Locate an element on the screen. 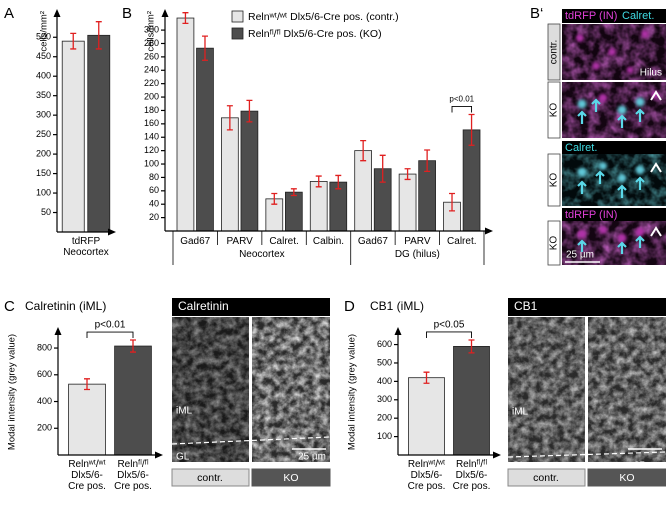  image-header is located at coordinates (587, 307).